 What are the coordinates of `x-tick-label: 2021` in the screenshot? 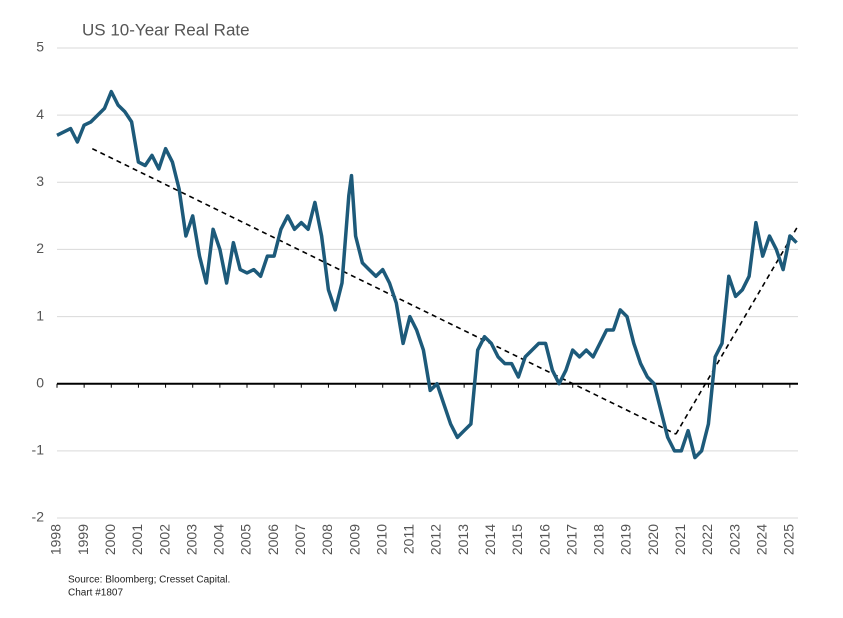 It's located at (680, 539).